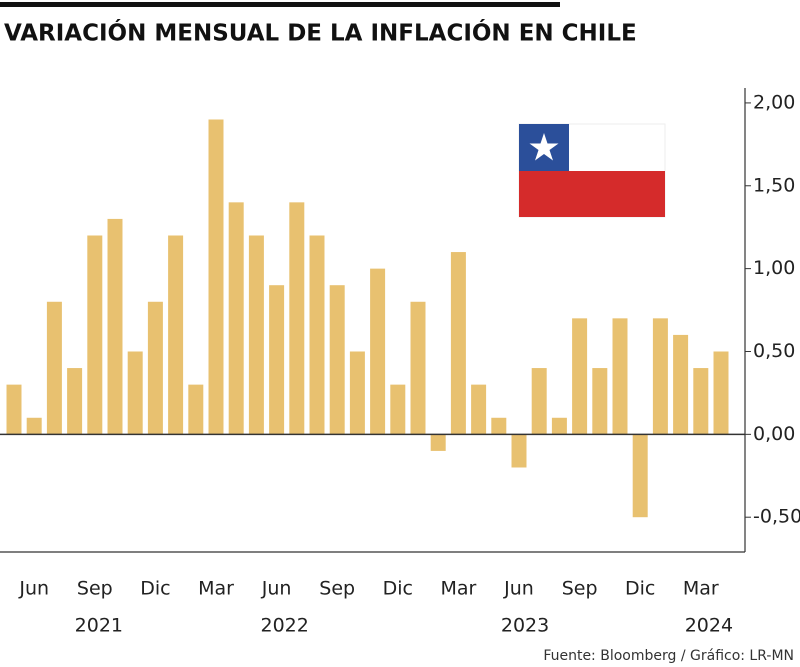  I want to click on y-tick-label: 1,50, so click(774, 185).